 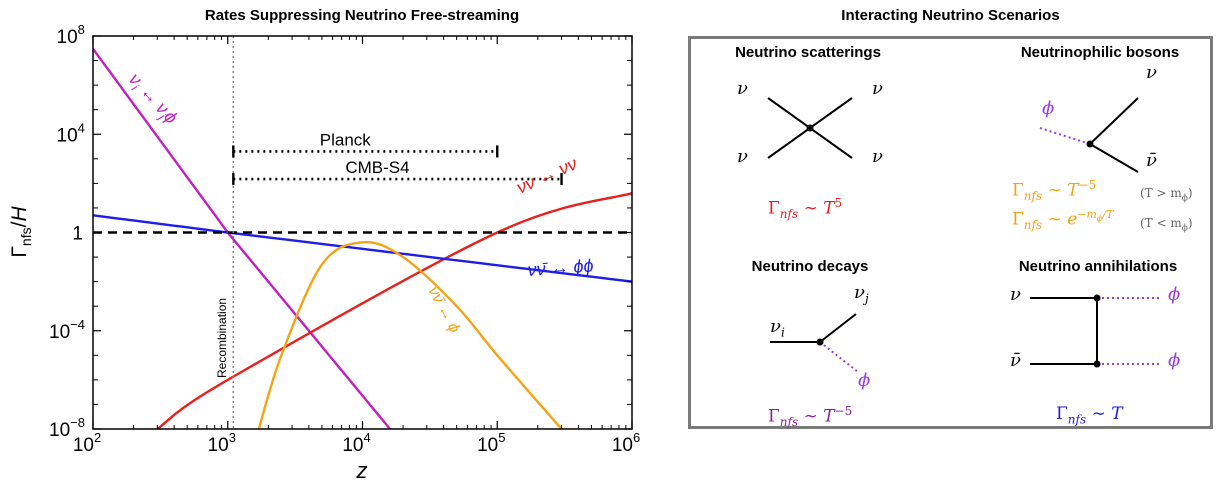 What do you see at coordinates (67, 428) in the screenshot?
I see `y-tick-label: 10⁻⁸` at bounding box center [67, 428].